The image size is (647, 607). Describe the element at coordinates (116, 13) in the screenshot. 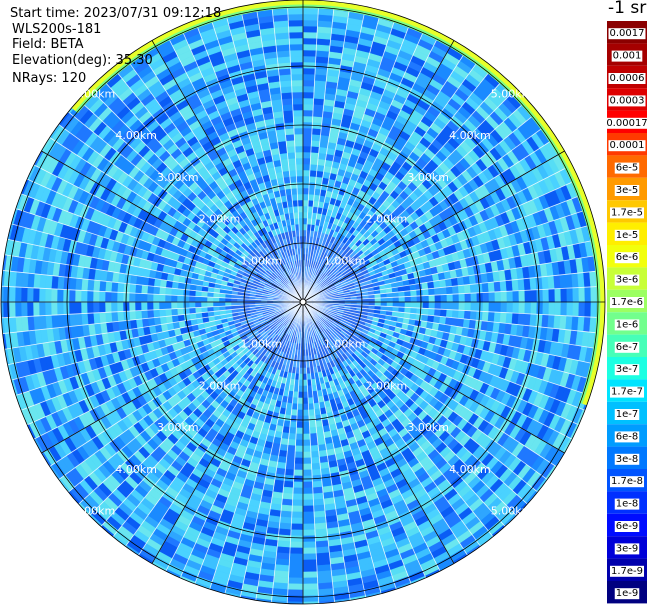

I see `start-time-label: Start time: 2023/07/31 09:12:18` at that location.